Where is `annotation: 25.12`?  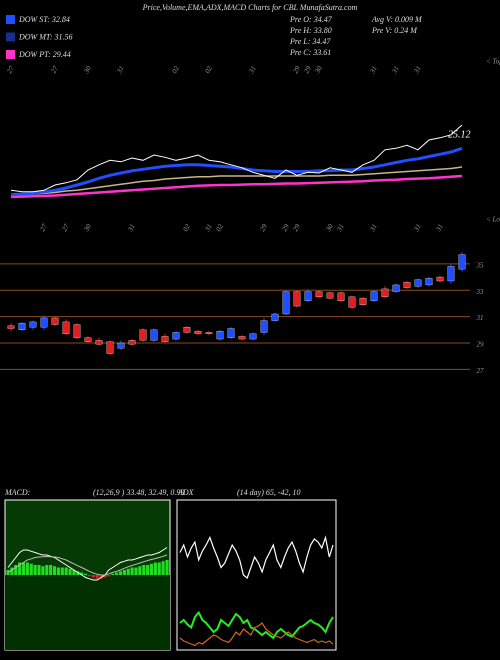 annotation: 25.12 is located at coordinates (459, 134).